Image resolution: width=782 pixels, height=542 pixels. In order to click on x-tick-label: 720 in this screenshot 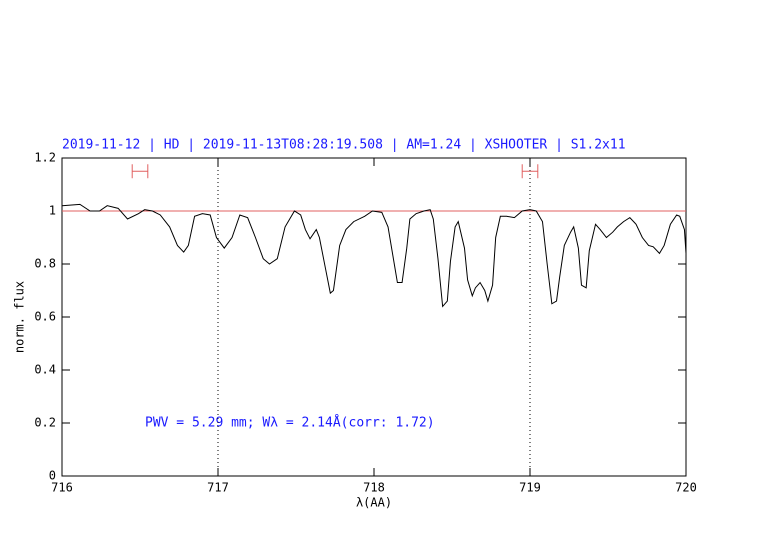, I will do `click(686, 488)`.